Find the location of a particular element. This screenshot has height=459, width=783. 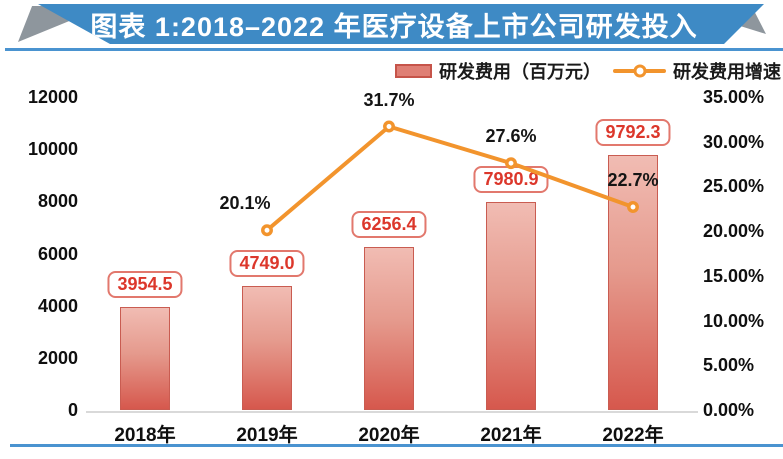

page-title: 图表 1:2018–2022 年医疗设备上市公司研发投入 is located at coordinates (394, 26).